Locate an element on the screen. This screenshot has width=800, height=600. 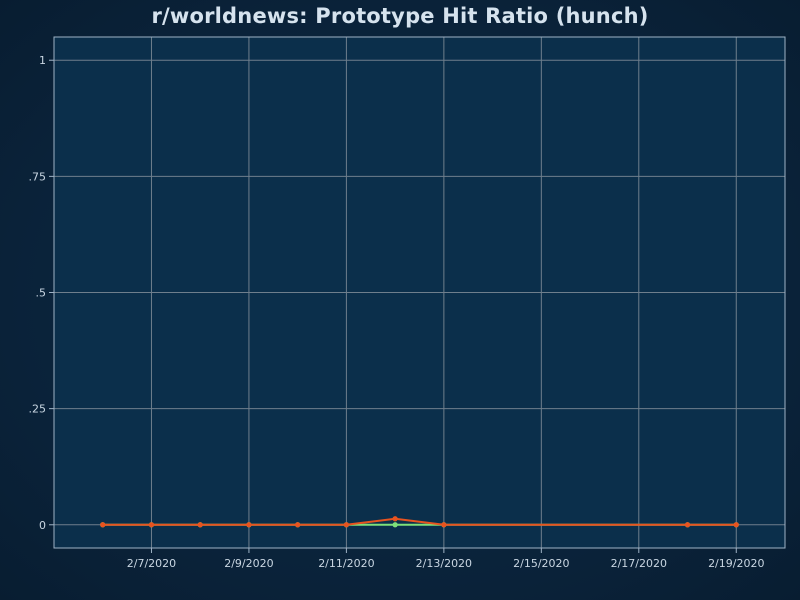
y-tick-label: .25 is located at coordinates (38, 409).